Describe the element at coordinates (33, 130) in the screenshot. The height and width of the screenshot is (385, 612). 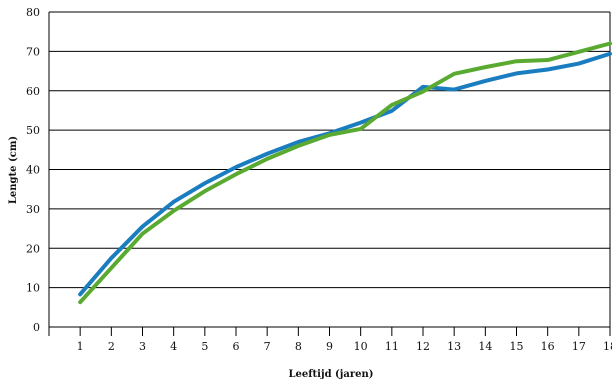
I see `y-tick-label: 50` at that location.